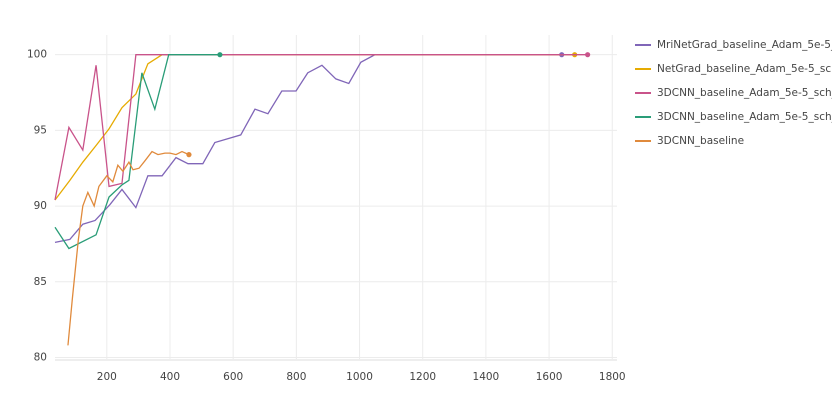  What do you see at coordinates (748, 93) in the screenshot?
I see `legend-label: 3DCNN_baseline_Adam_5e-5_sch_05_2` at bounding box center [748, 93].